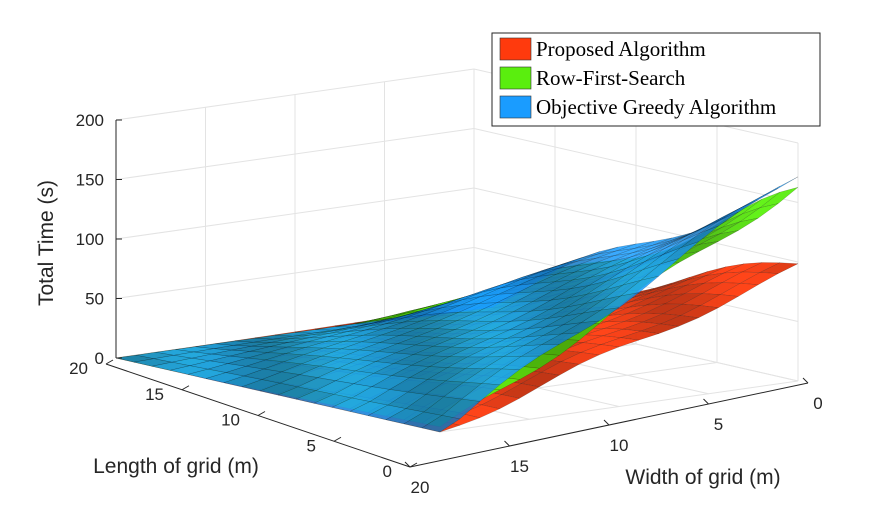 This screenshot has width=884, height=527. What do you see at coordinates (702, 477) in the screenshot?
I see `x-axis-label: Width of grid (m)` at bounding box center [702, 477].